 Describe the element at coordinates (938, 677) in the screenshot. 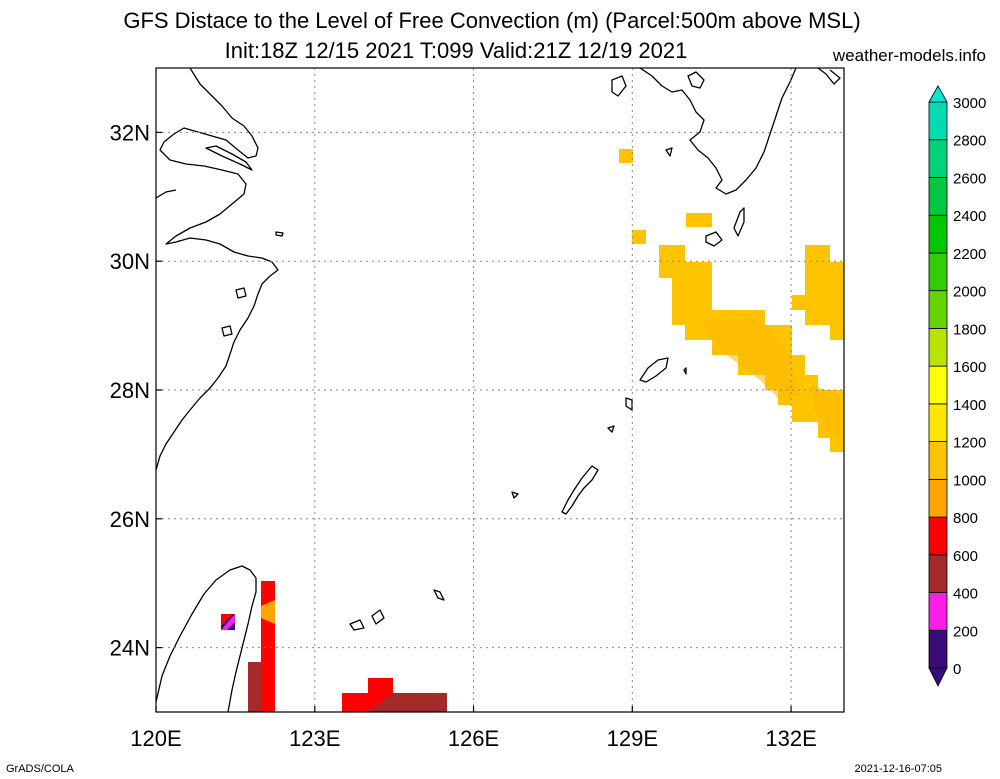

I see `colorbar-under-arrow` at that location.